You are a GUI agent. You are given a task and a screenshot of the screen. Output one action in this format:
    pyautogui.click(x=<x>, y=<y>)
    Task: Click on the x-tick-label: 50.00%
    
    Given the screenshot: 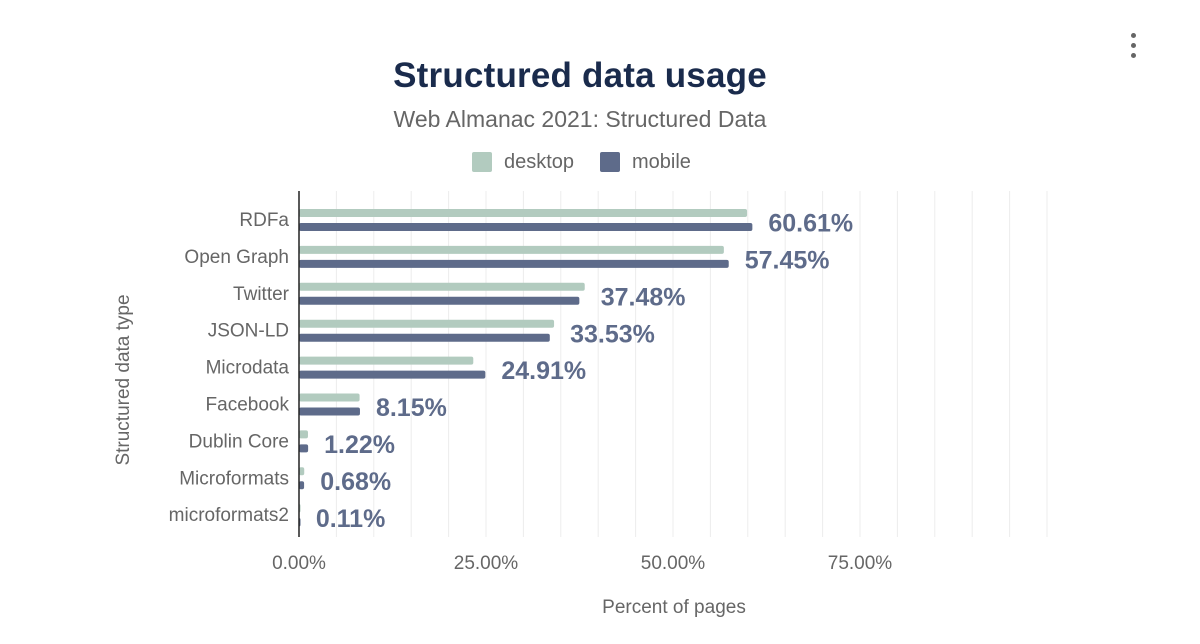 What is the action you would take?
    pyautogui.click(x=673, y=563)
    